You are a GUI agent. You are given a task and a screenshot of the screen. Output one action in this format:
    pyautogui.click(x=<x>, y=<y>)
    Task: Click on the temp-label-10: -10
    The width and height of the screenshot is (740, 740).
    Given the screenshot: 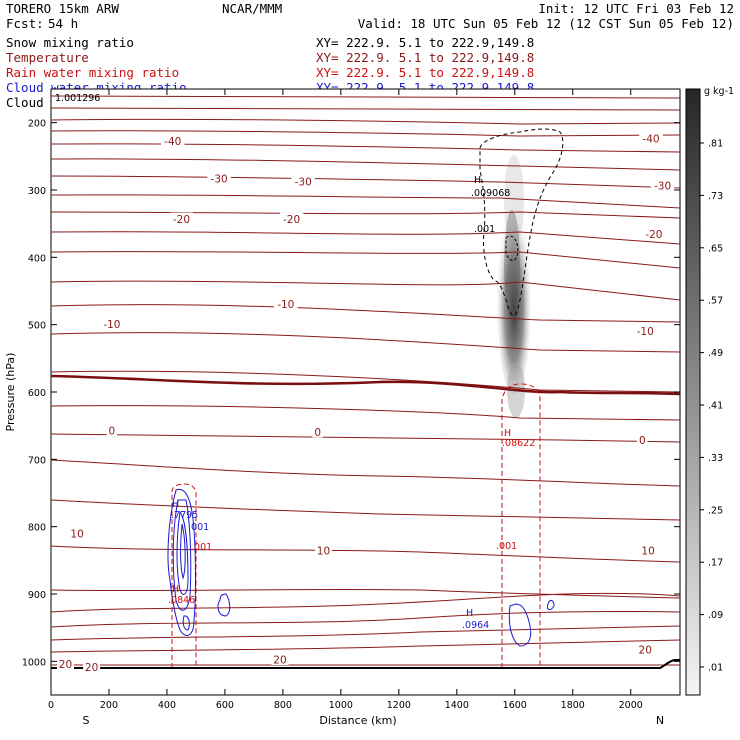 What is the action you would take?
    pyautogui.click(x=645, y=332)
    